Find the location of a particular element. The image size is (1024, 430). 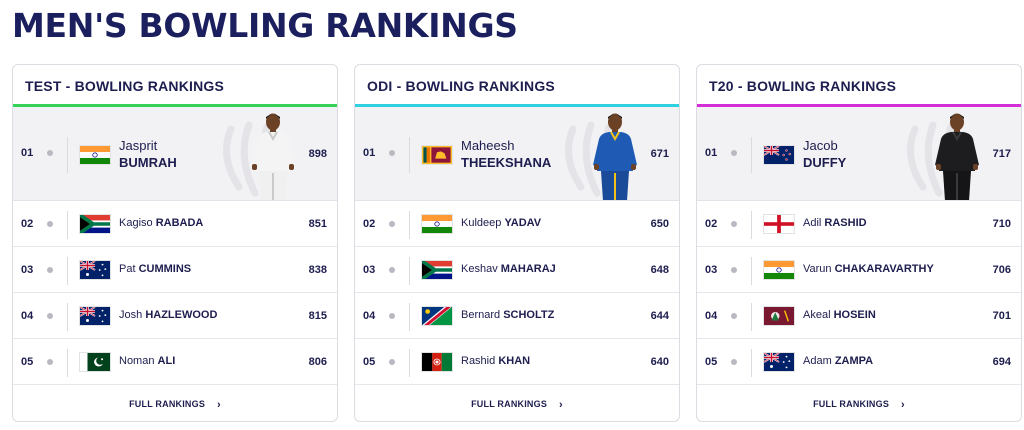

ranking-row: 03 Keshav MAHARAJ 648 is located at coordinates (517, 270).